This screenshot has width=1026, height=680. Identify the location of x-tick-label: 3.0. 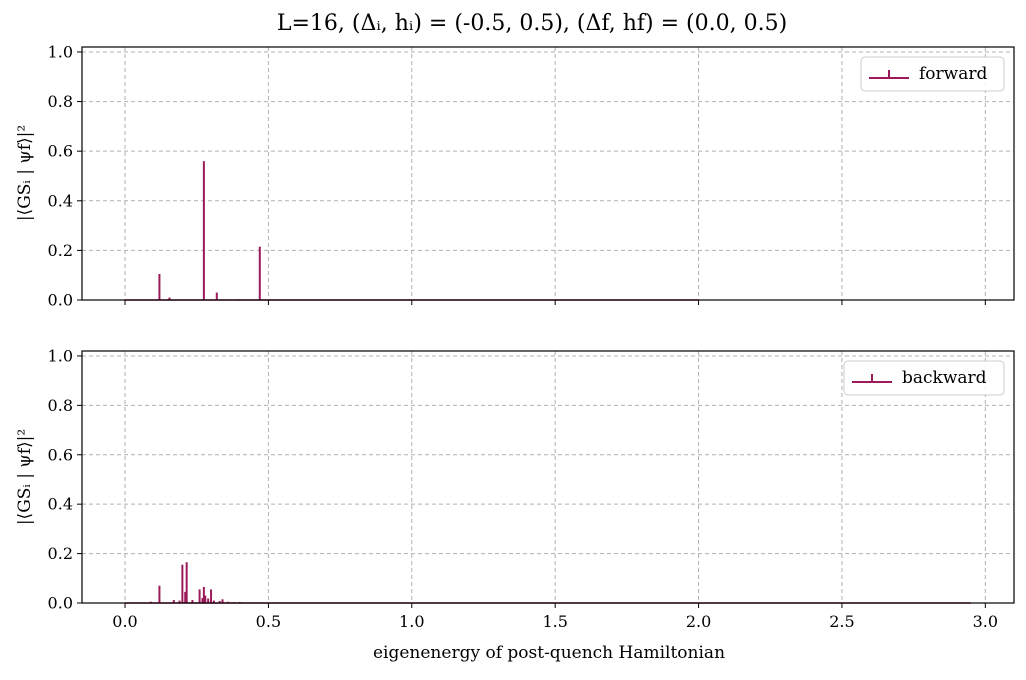
(985, 621).